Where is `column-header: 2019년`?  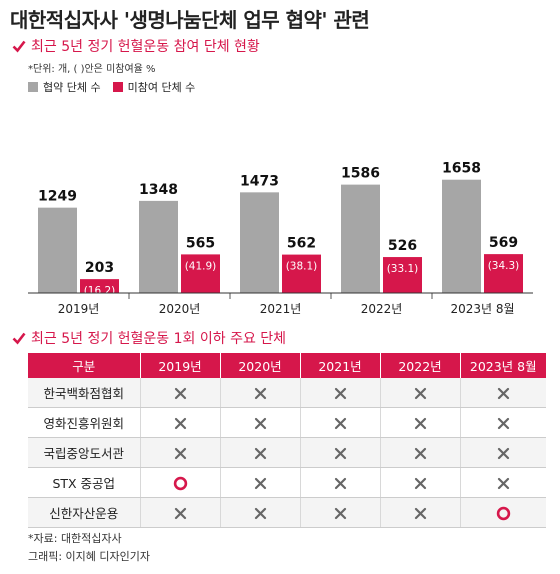
column-header: 2019년 is located at coordinates (180, 365).